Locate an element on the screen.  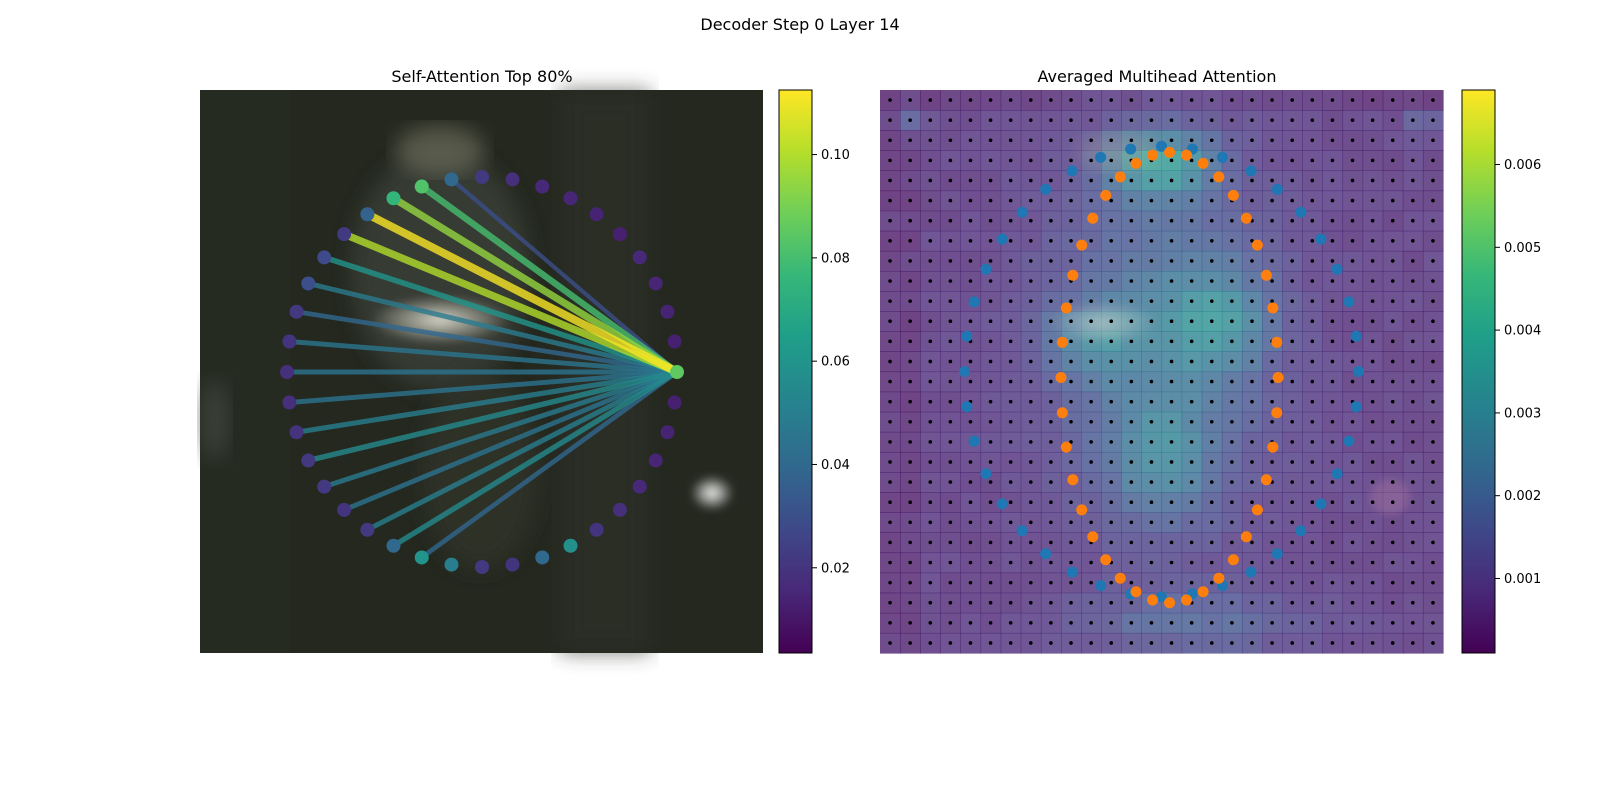
attention-edges is located at coordinates (483, 368).